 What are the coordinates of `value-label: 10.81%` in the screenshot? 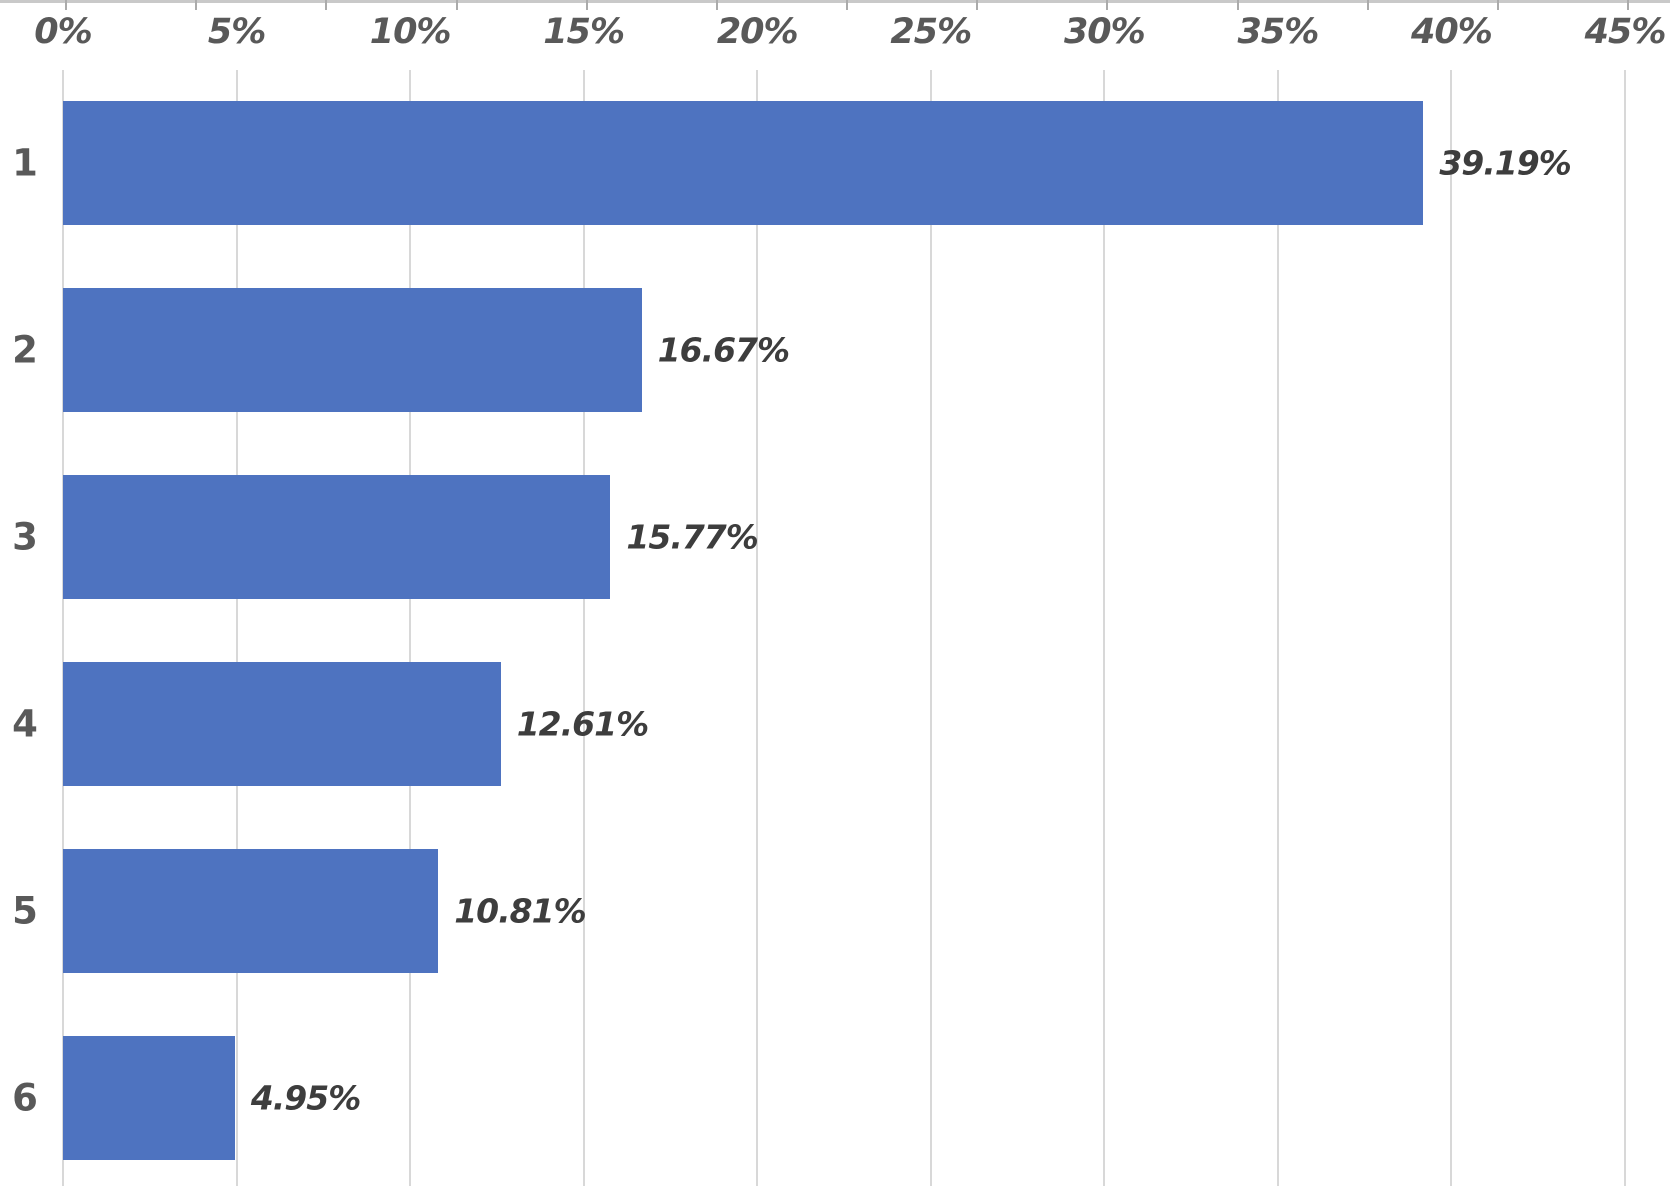 It's located at (520, 911).